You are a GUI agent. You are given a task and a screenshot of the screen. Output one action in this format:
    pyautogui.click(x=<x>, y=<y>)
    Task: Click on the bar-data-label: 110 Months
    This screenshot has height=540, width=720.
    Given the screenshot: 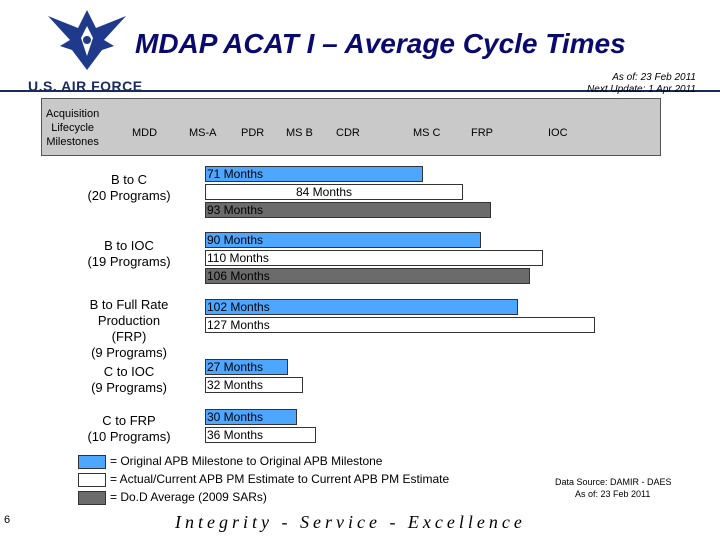 What is the action you would take?
    pyautogui.click(x=238, y=258)
    